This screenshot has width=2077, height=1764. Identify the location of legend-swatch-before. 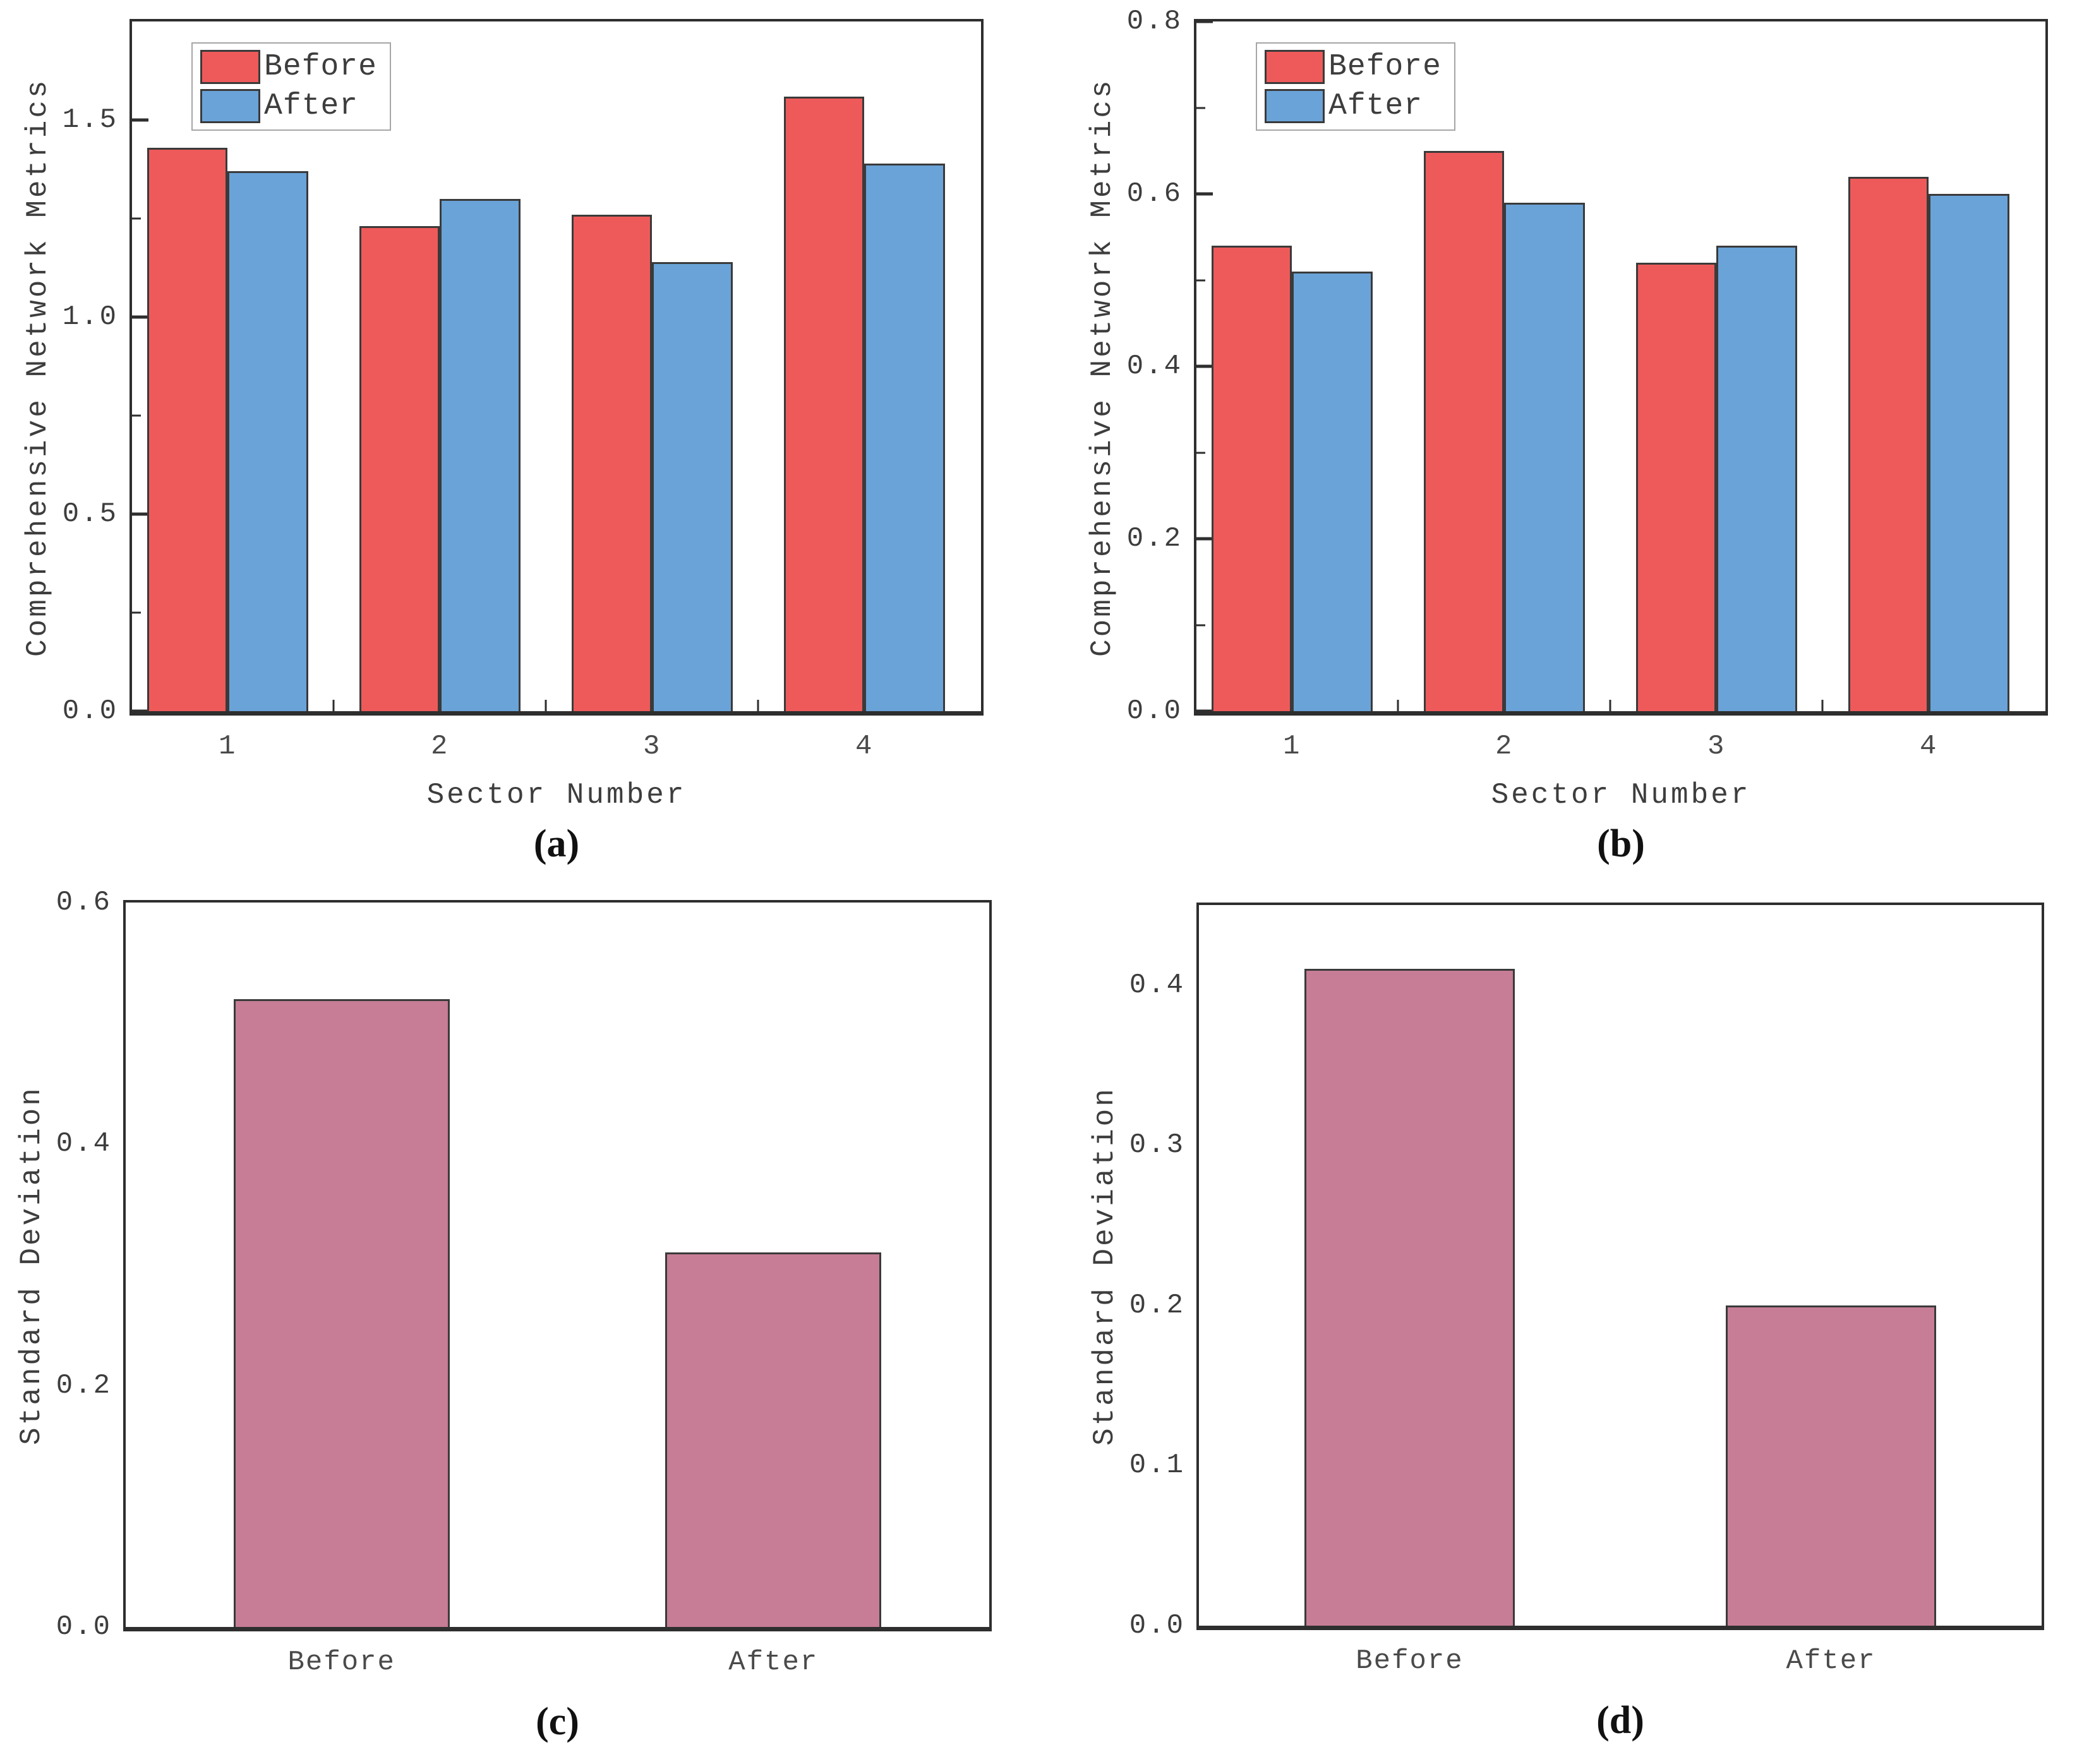
(1295, 66).